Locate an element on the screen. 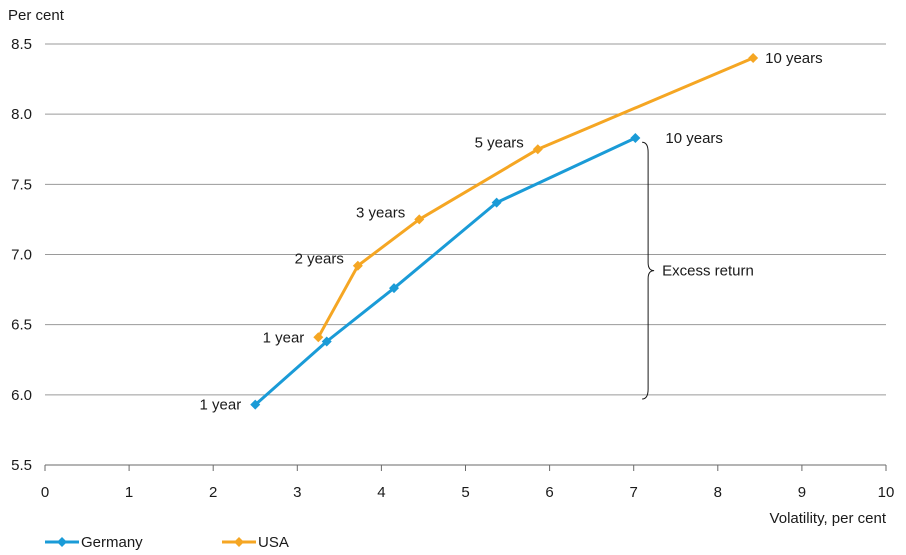  legend-label-usa: USA is located at coordinates (273, 542).